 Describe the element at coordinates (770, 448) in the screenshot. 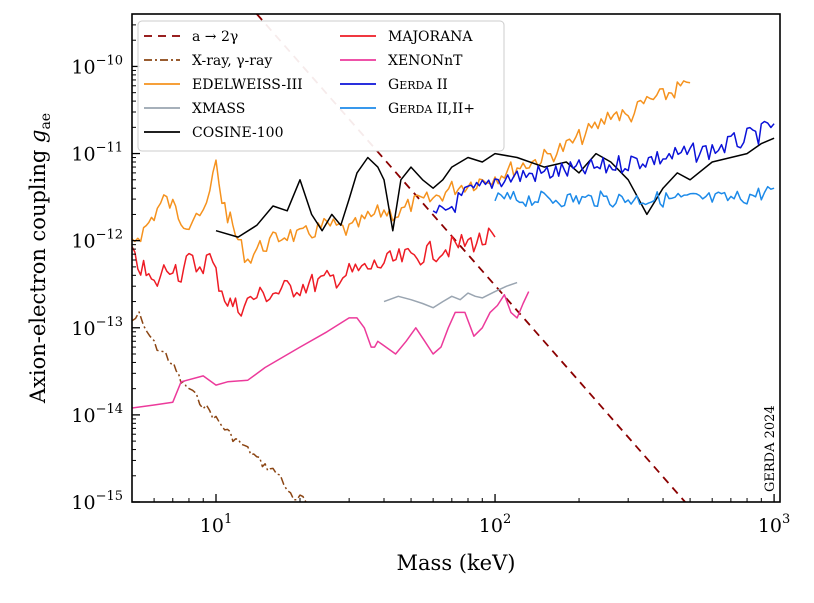

I see `watermark-text: GERDA 2024` at that location.